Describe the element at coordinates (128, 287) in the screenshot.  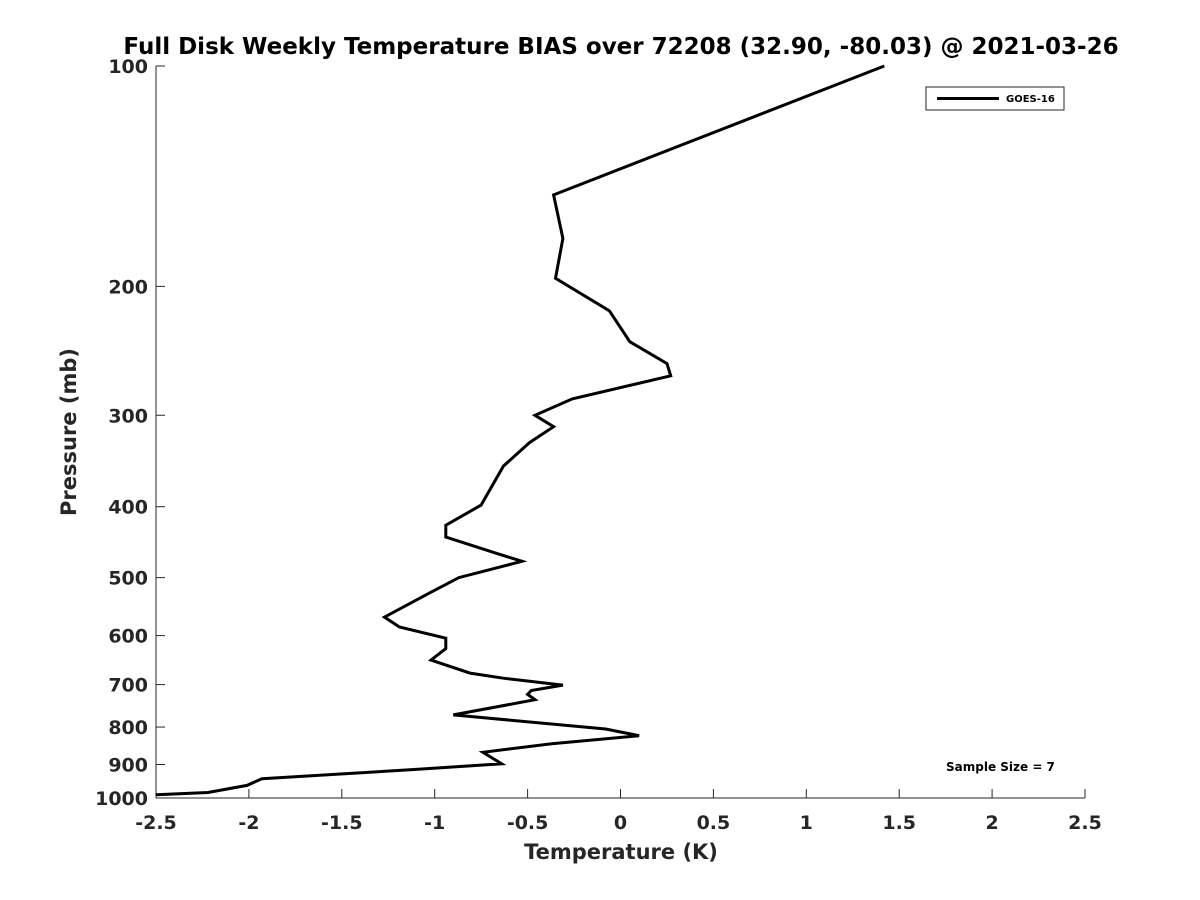
I see `y-tick-label: 200` at that location.